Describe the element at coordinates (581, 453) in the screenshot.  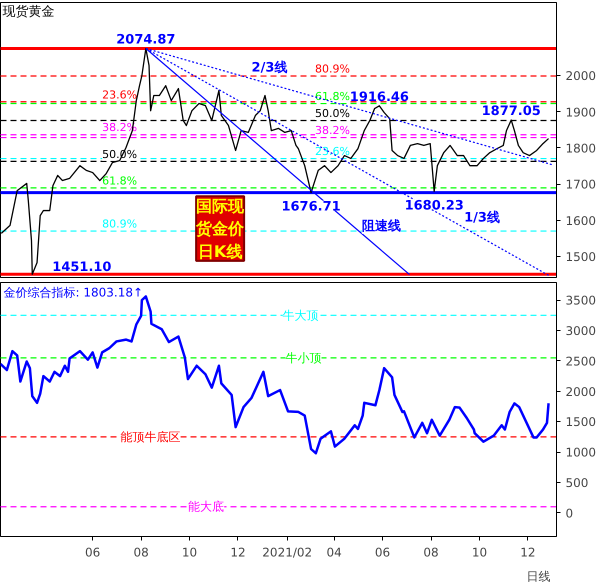
I see `y-tick-label: 1000` at that location.